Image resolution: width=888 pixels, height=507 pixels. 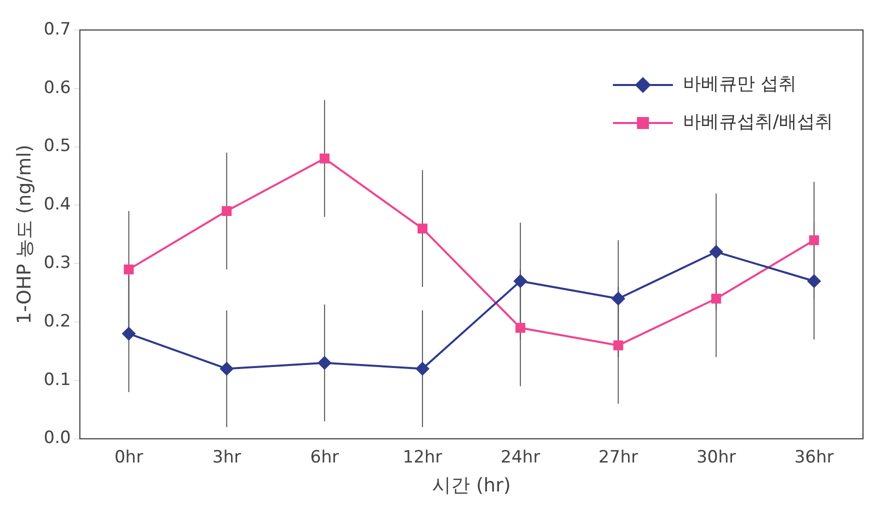 What do you see at coordinates (57, 438) in the screenshot?
I see `y-tick-label: 0.0` at bounding box center [57, 438].